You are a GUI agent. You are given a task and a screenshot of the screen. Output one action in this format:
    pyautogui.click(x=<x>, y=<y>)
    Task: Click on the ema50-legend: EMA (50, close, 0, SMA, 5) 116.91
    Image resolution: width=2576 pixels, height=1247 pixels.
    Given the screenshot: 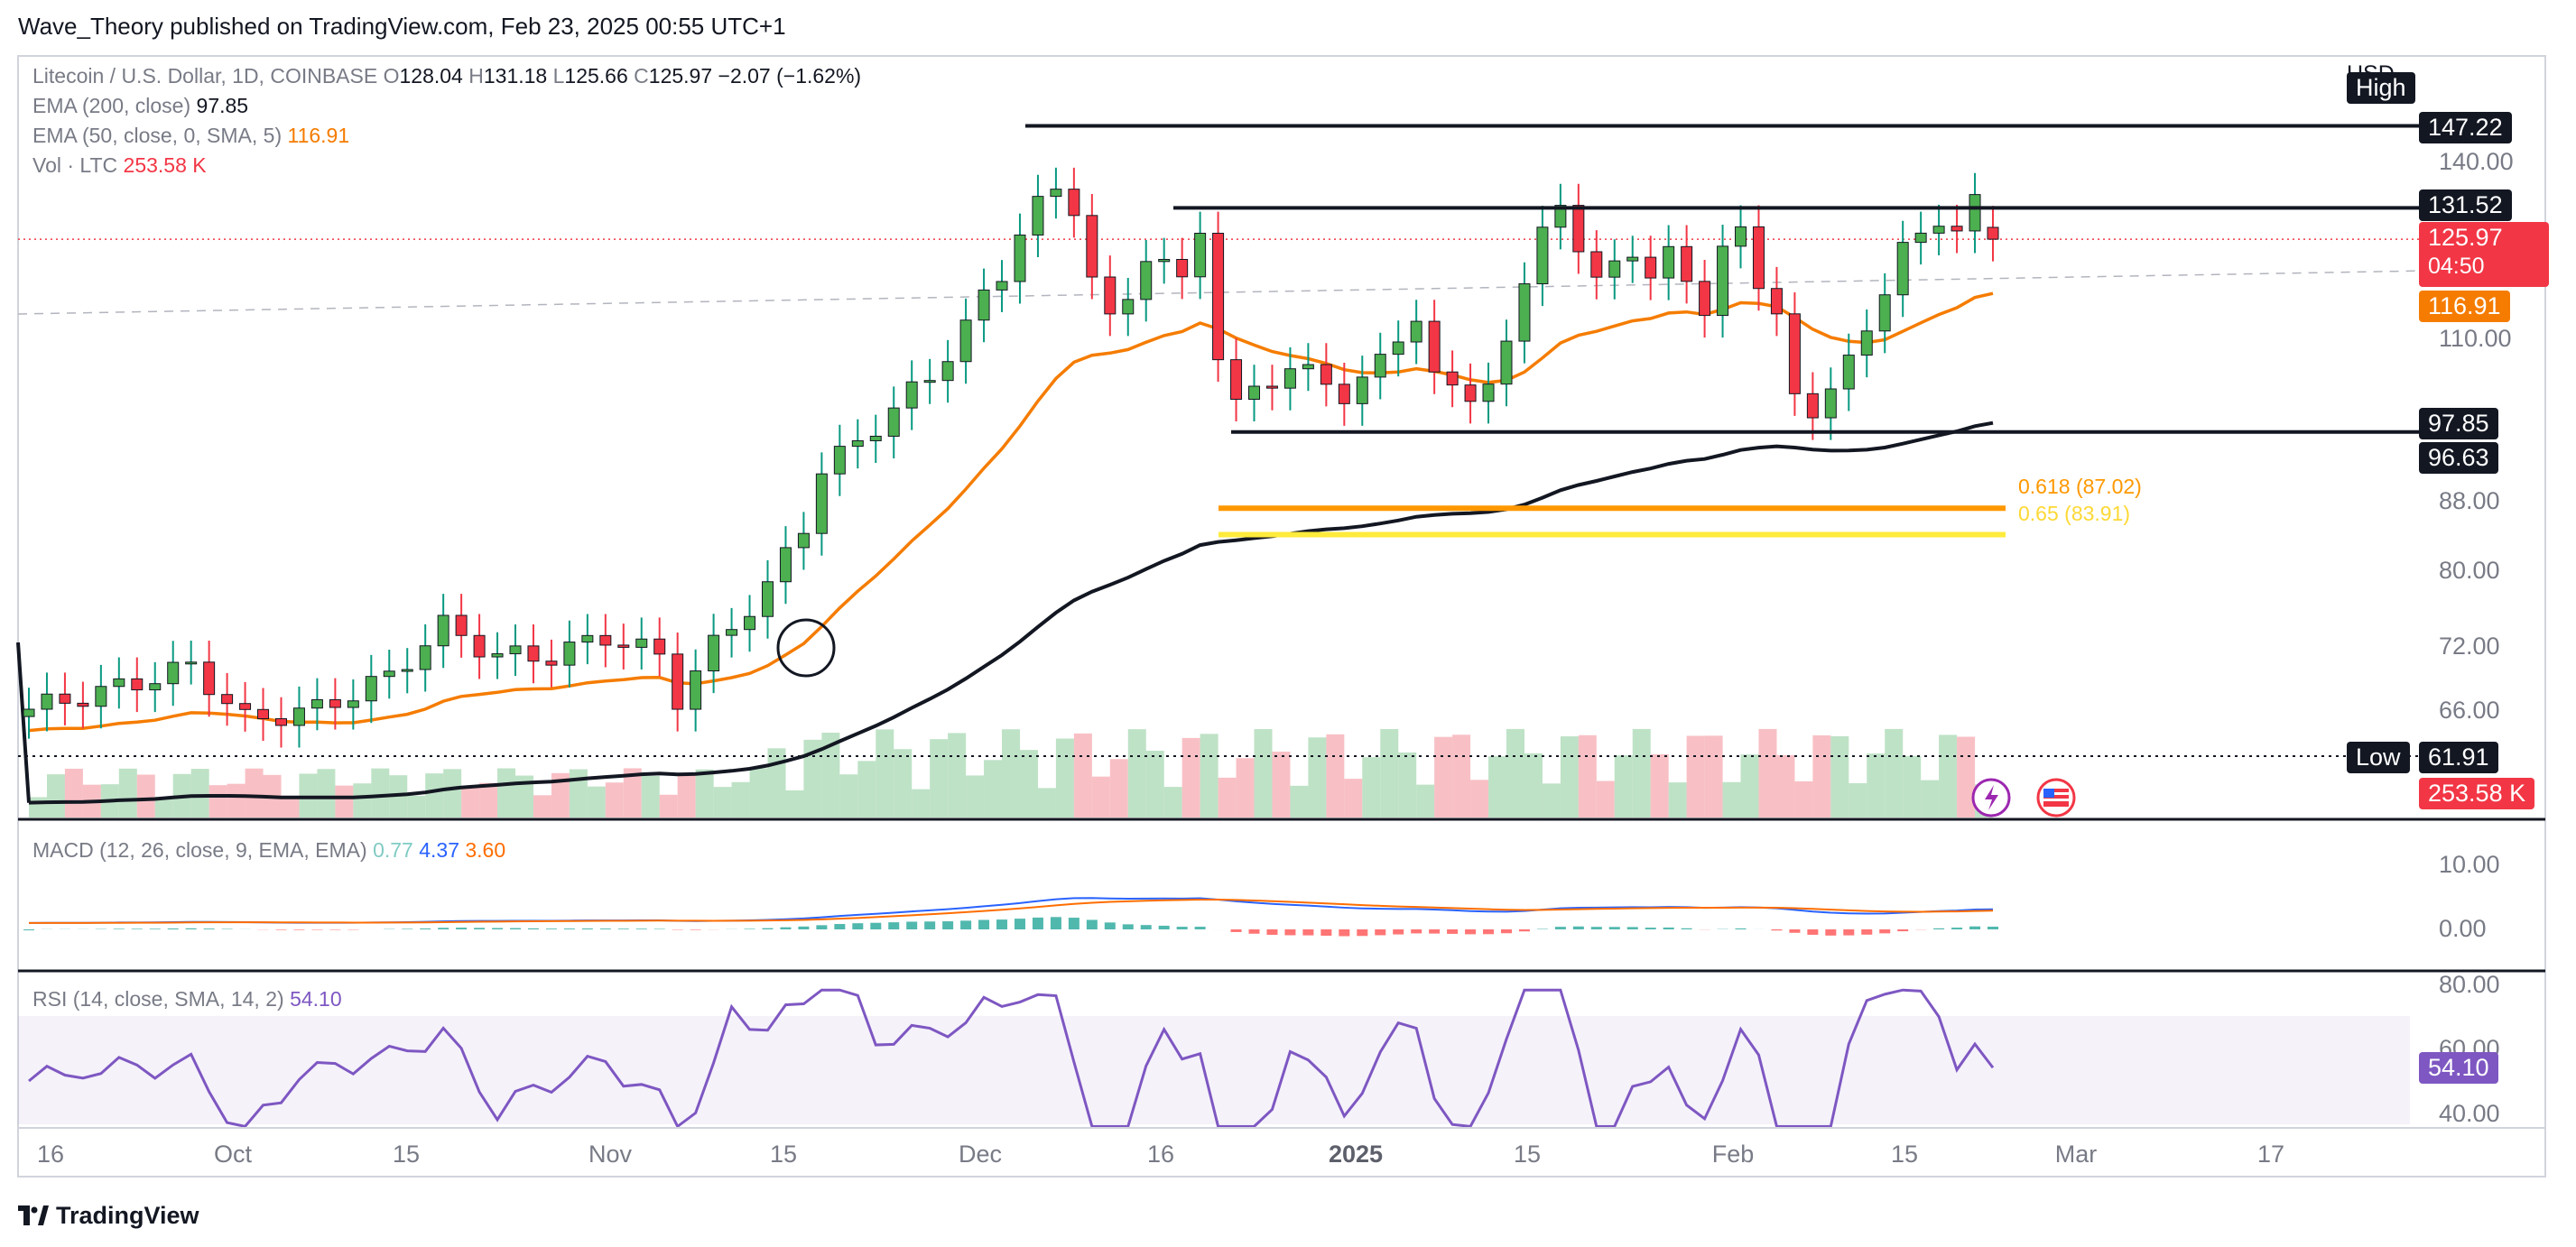 What is the action you would take?
    pyautogui.click(x=190, y=136)
    